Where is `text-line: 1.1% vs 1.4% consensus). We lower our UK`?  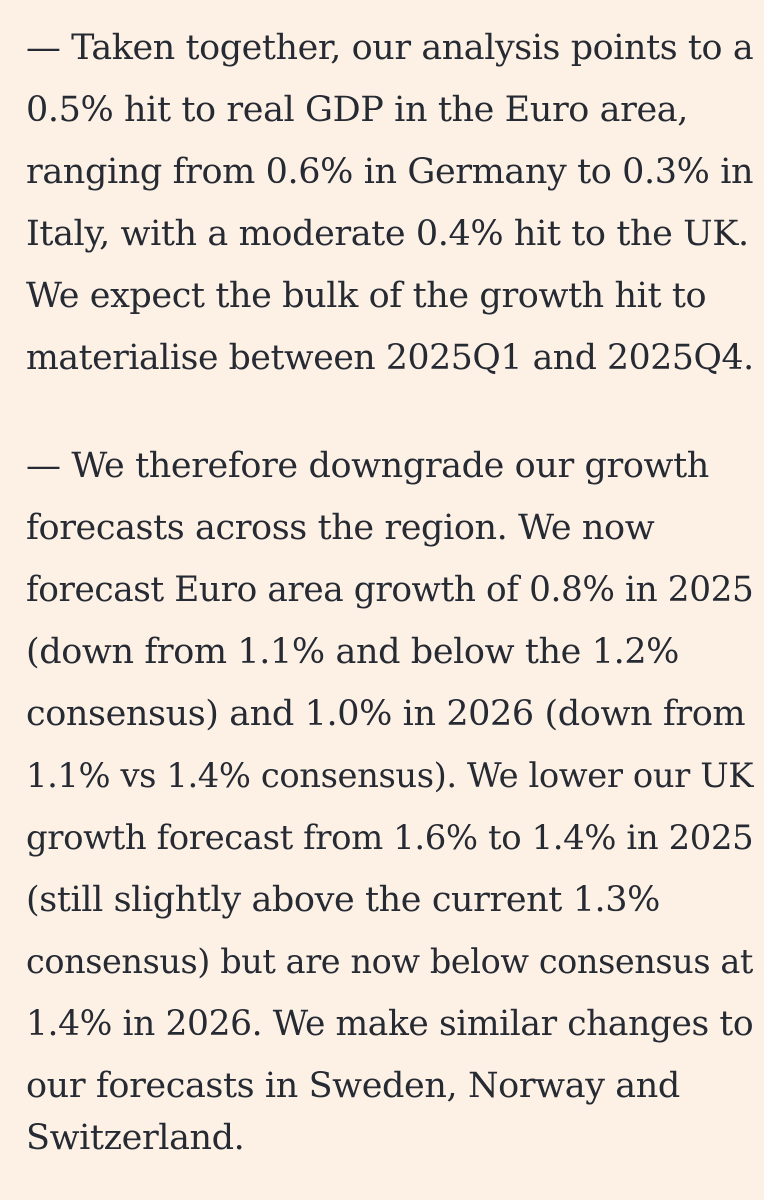
text-line: 1.1% vs 1.4% consensus). We lower our UK is located at coordinates (390, 775).